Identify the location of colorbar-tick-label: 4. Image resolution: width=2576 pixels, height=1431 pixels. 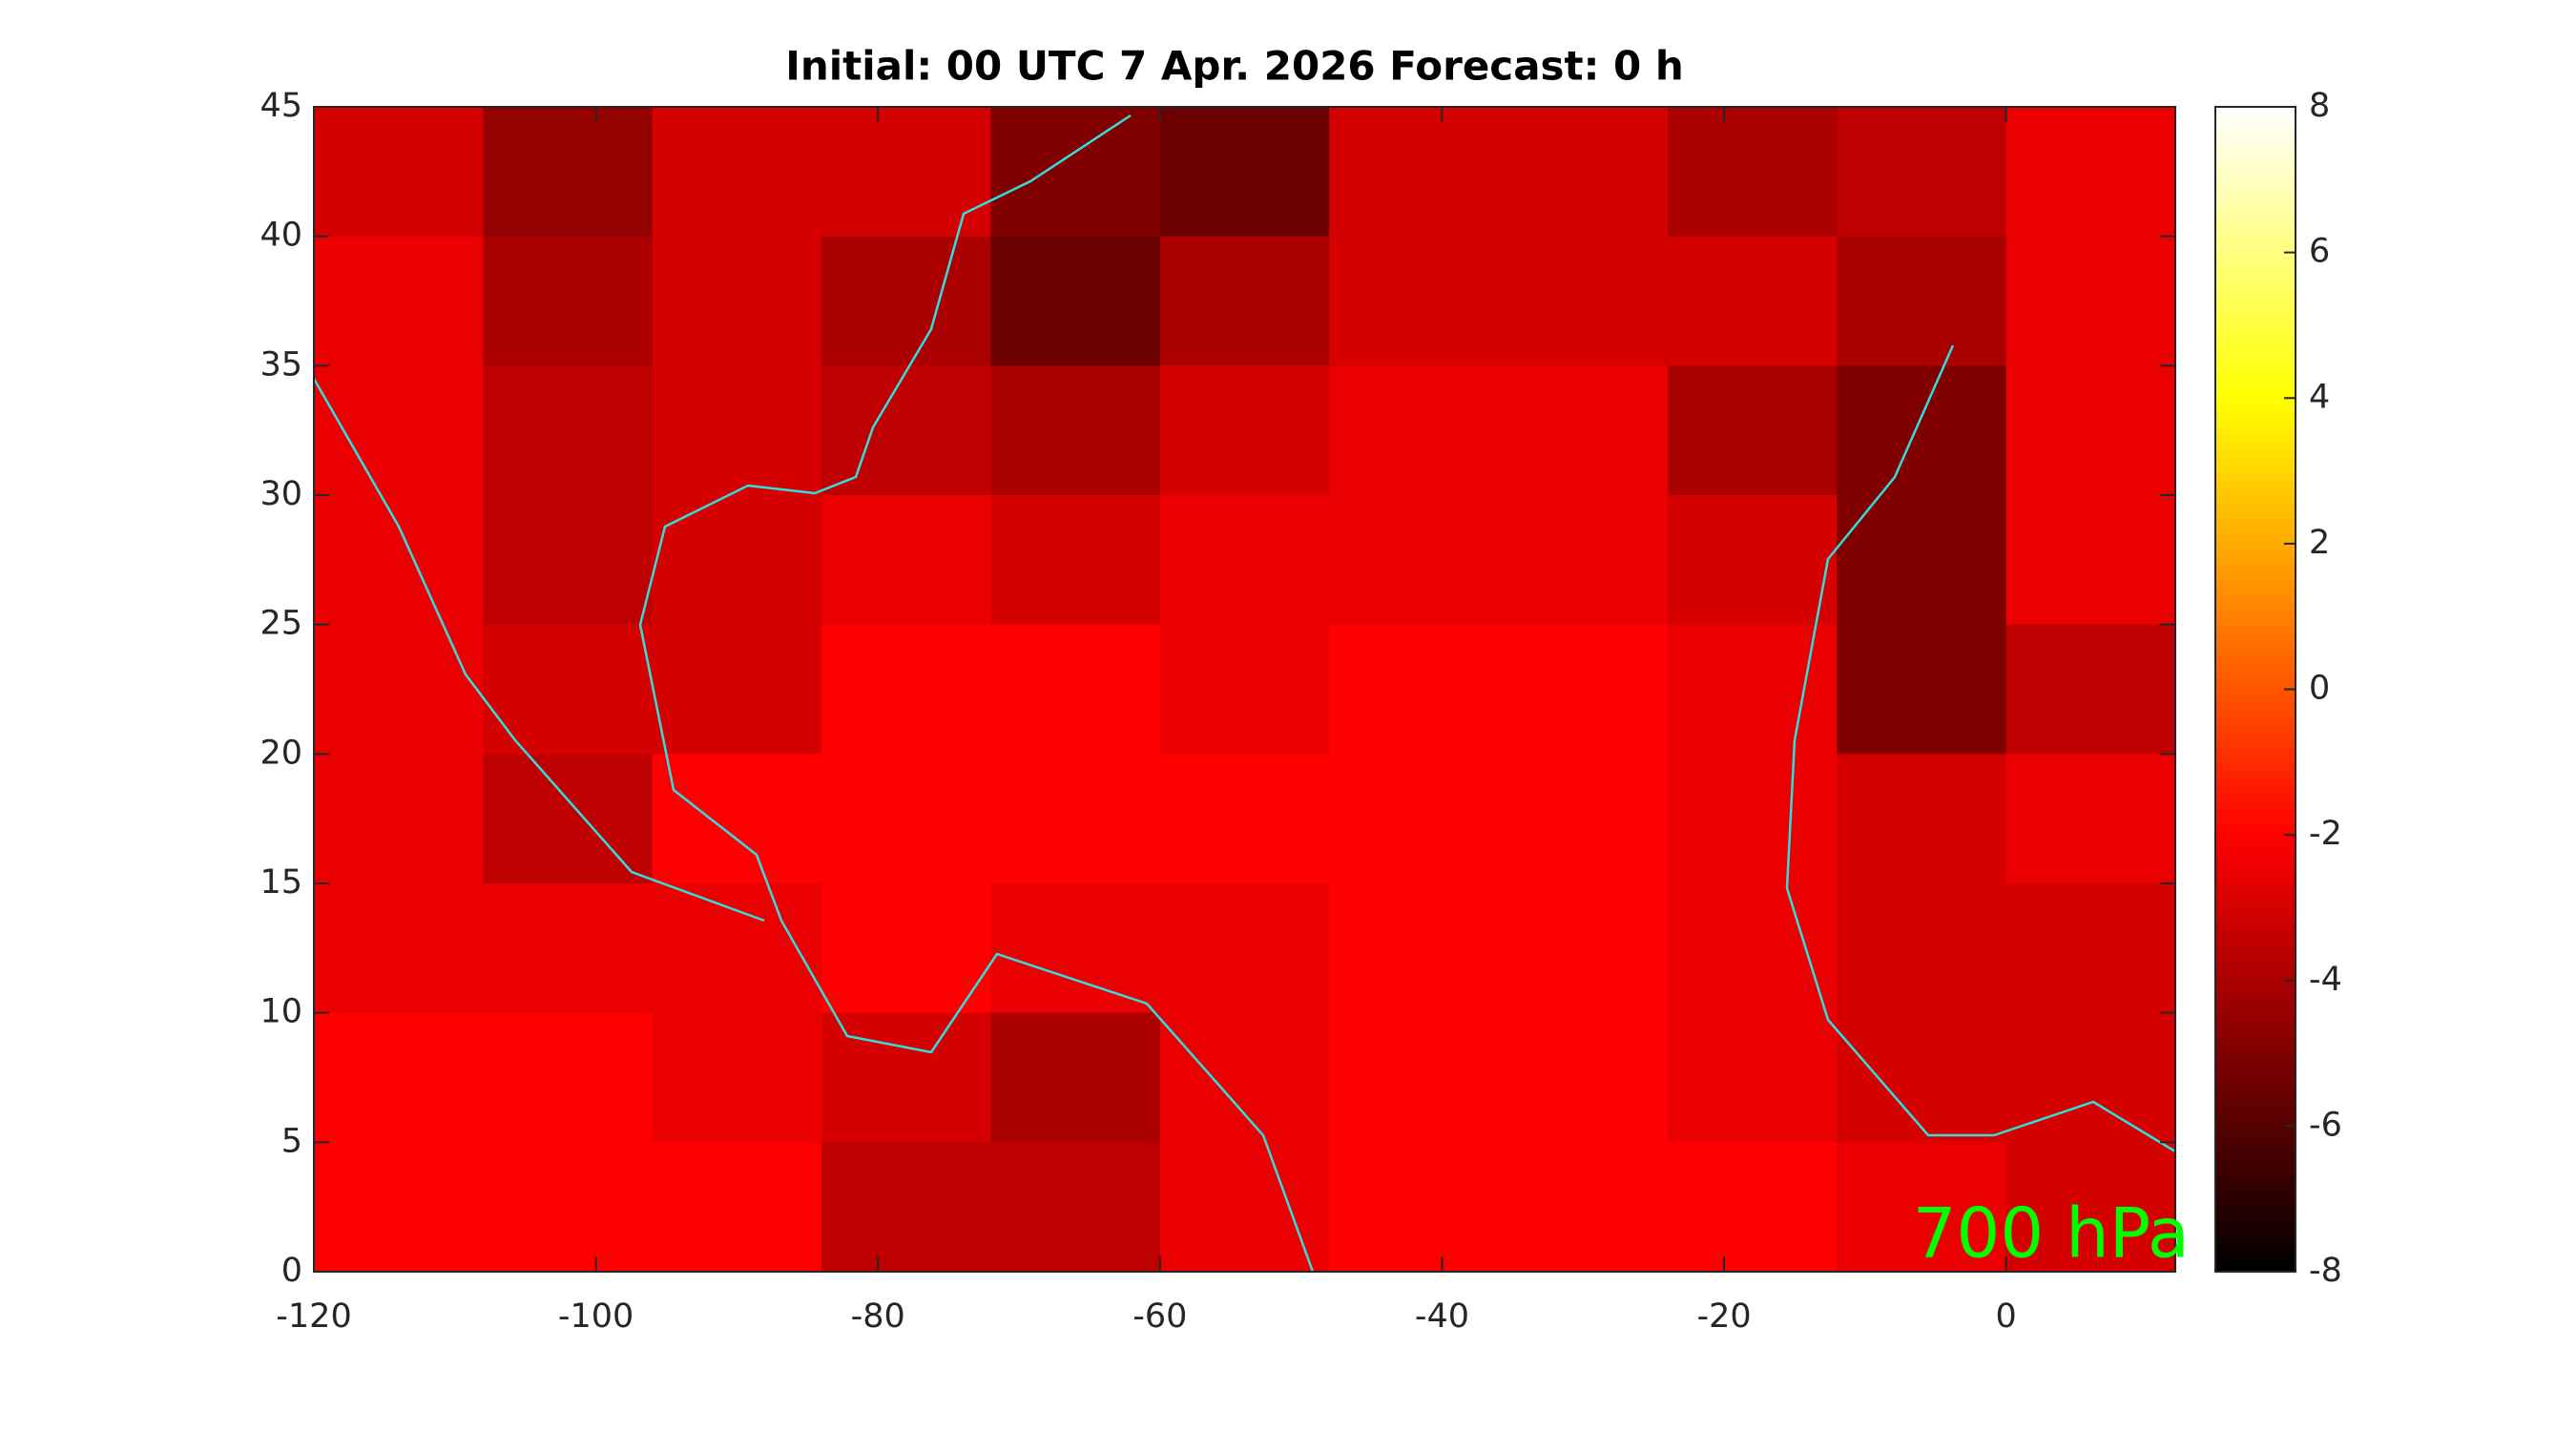
(2319, 397).